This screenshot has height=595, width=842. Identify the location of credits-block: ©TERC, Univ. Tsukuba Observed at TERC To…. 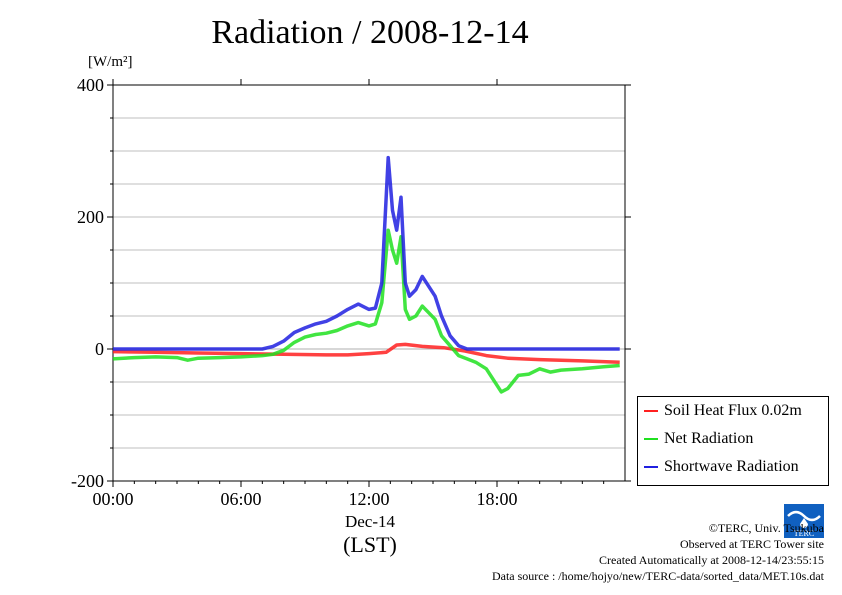
(658, 552).